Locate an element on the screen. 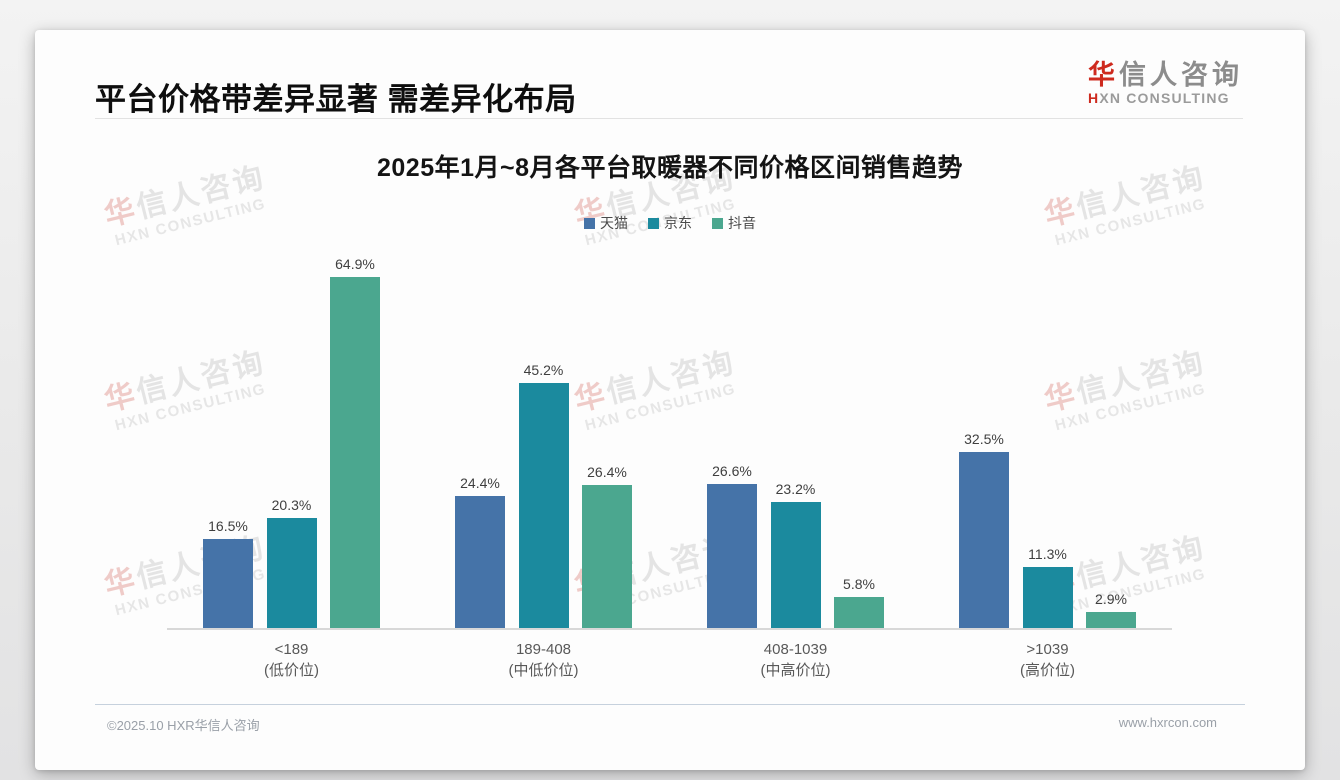  category-label: 189-408 (中低价位) is located at coordinates (543, 660).